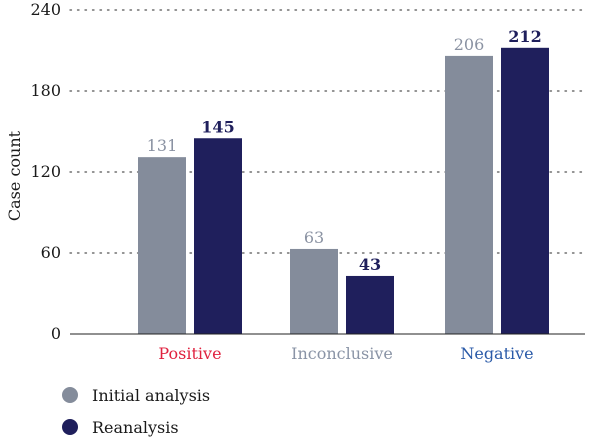 This screenshot has height=443, width=600. I want to click on x-tick-label-inconclusive: Inconclusive, so click(342, 353).